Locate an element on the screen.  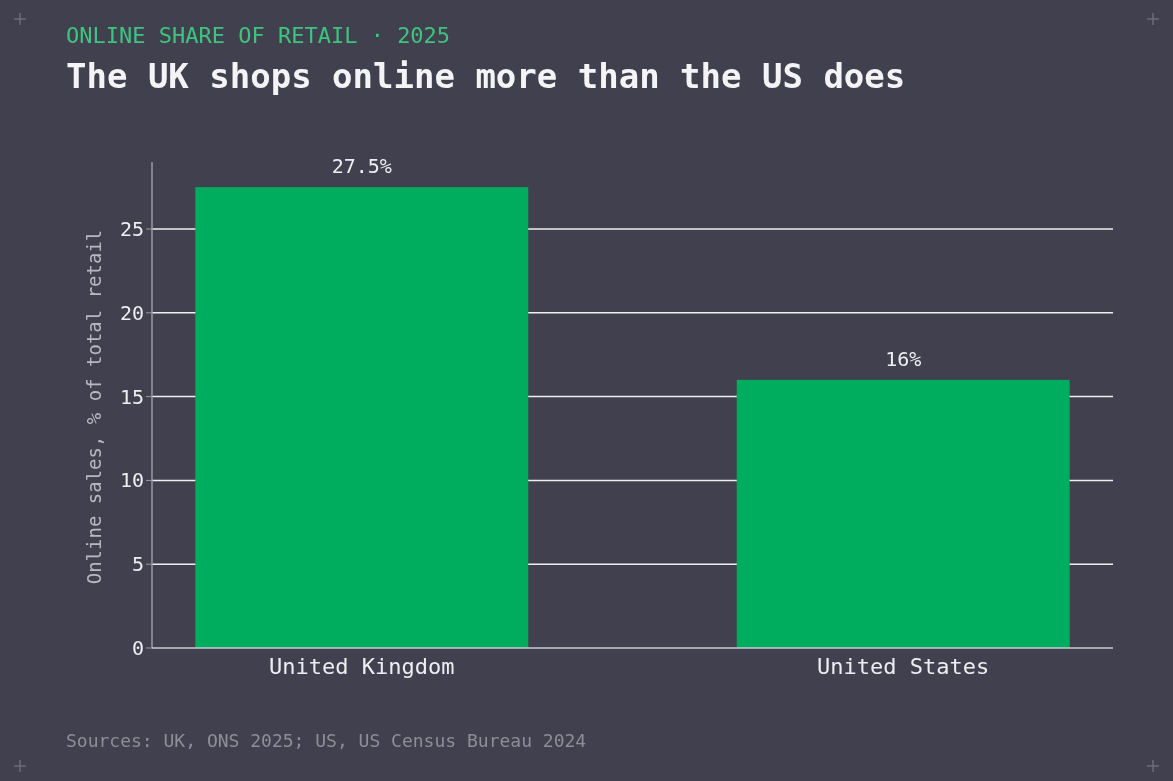
data-label: 16% is located at coordinates (903, 358).